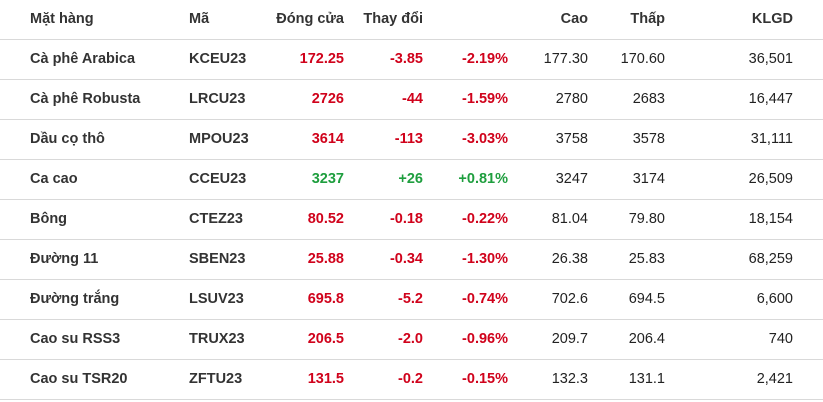  Describe the element at coordinates (770, 259) in the screenshot. I see `cell-volume: 68,259` at that location.